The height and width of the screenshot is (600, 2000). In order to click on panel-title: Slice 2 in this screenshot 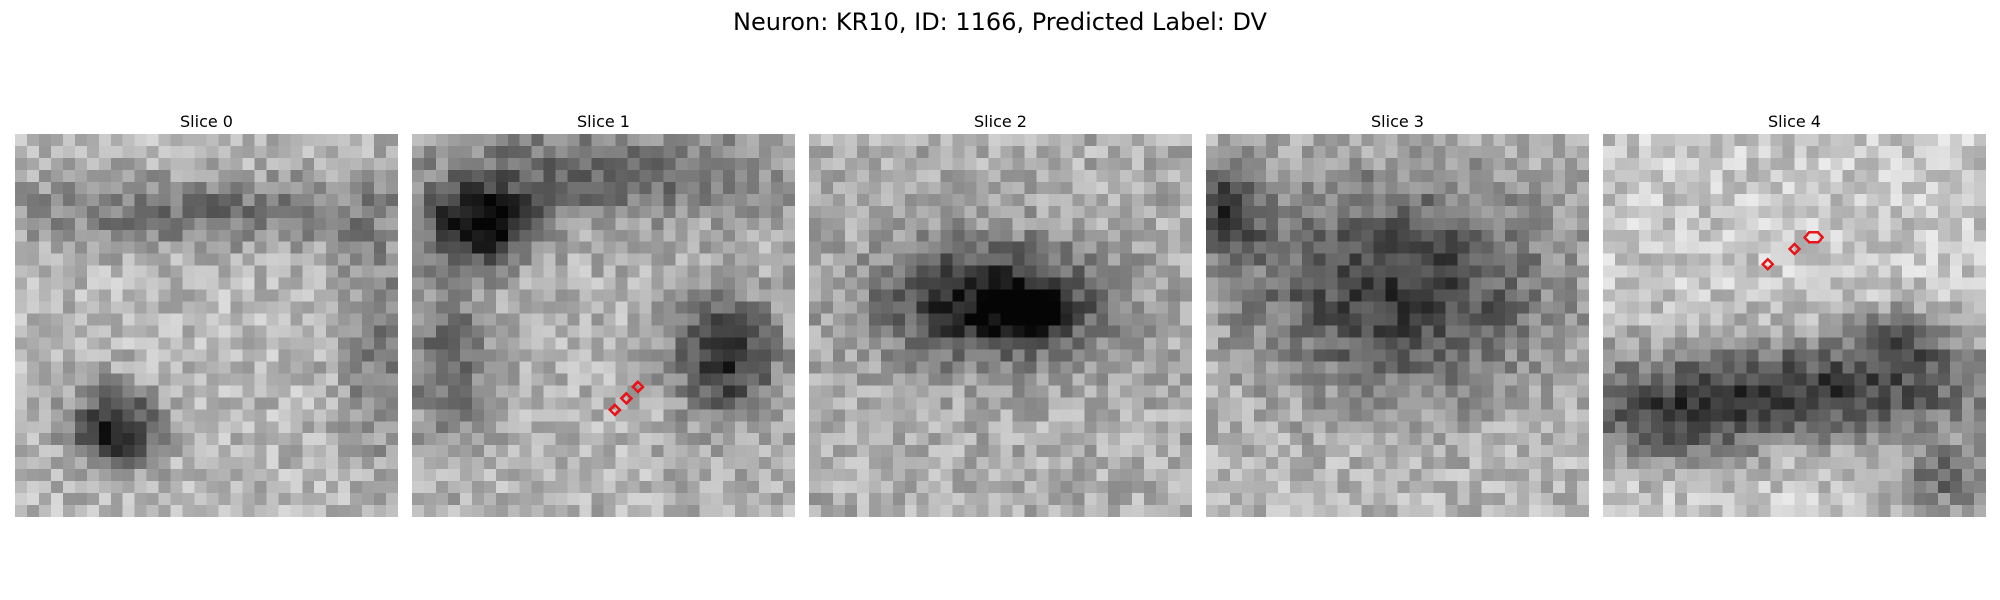, I will do `click(1000, 121)`.